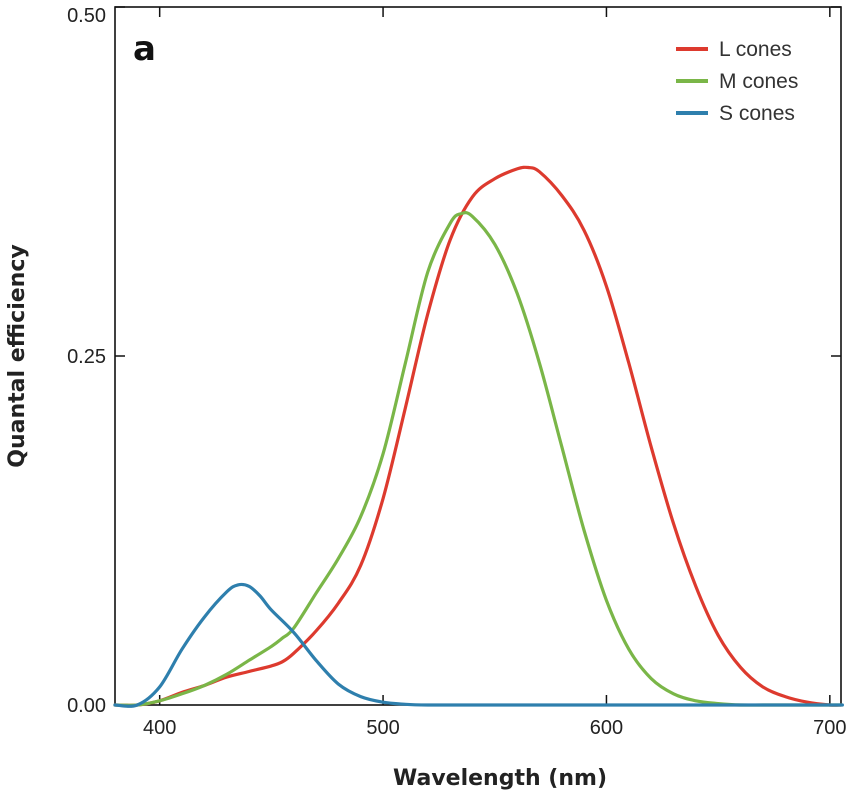 The height and width of the screenshot is (796, 859). I want to click on panel-label: a, so click(144, 49).